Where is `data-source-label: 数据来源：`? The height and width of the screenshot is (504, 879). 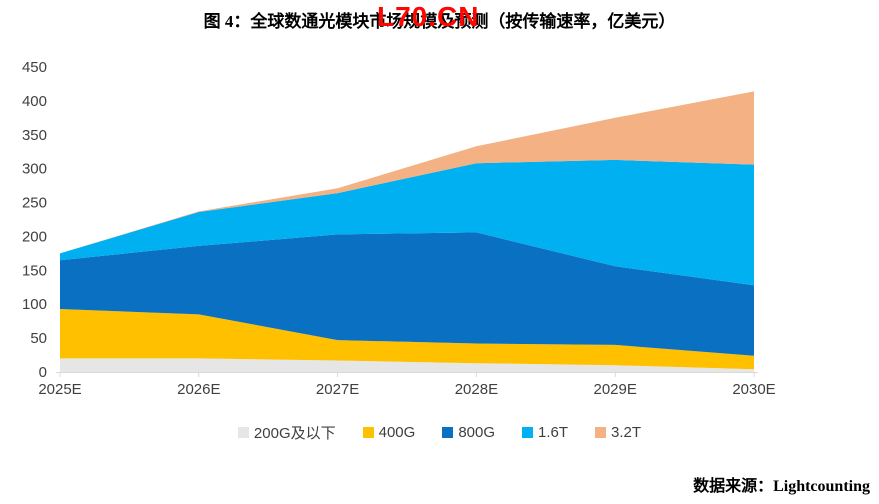 data-source-label: 数据来源： is located at coordinates (733, 486).